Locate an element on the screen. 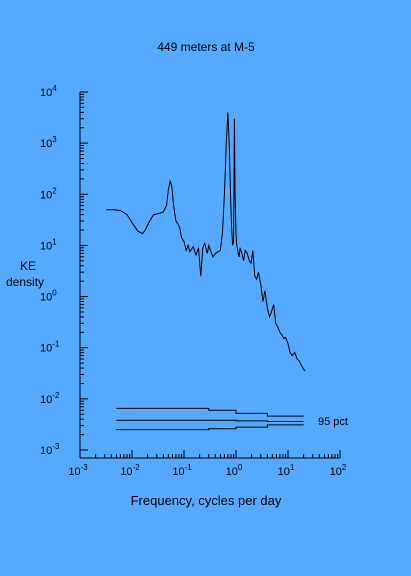 The width and height of the screenshot is (411, 576). x-tick-labels: 10⁻³ 10⁻² 10⁻¹ 10⁰ 10¹ 10² is located at coordinates (207, 470).